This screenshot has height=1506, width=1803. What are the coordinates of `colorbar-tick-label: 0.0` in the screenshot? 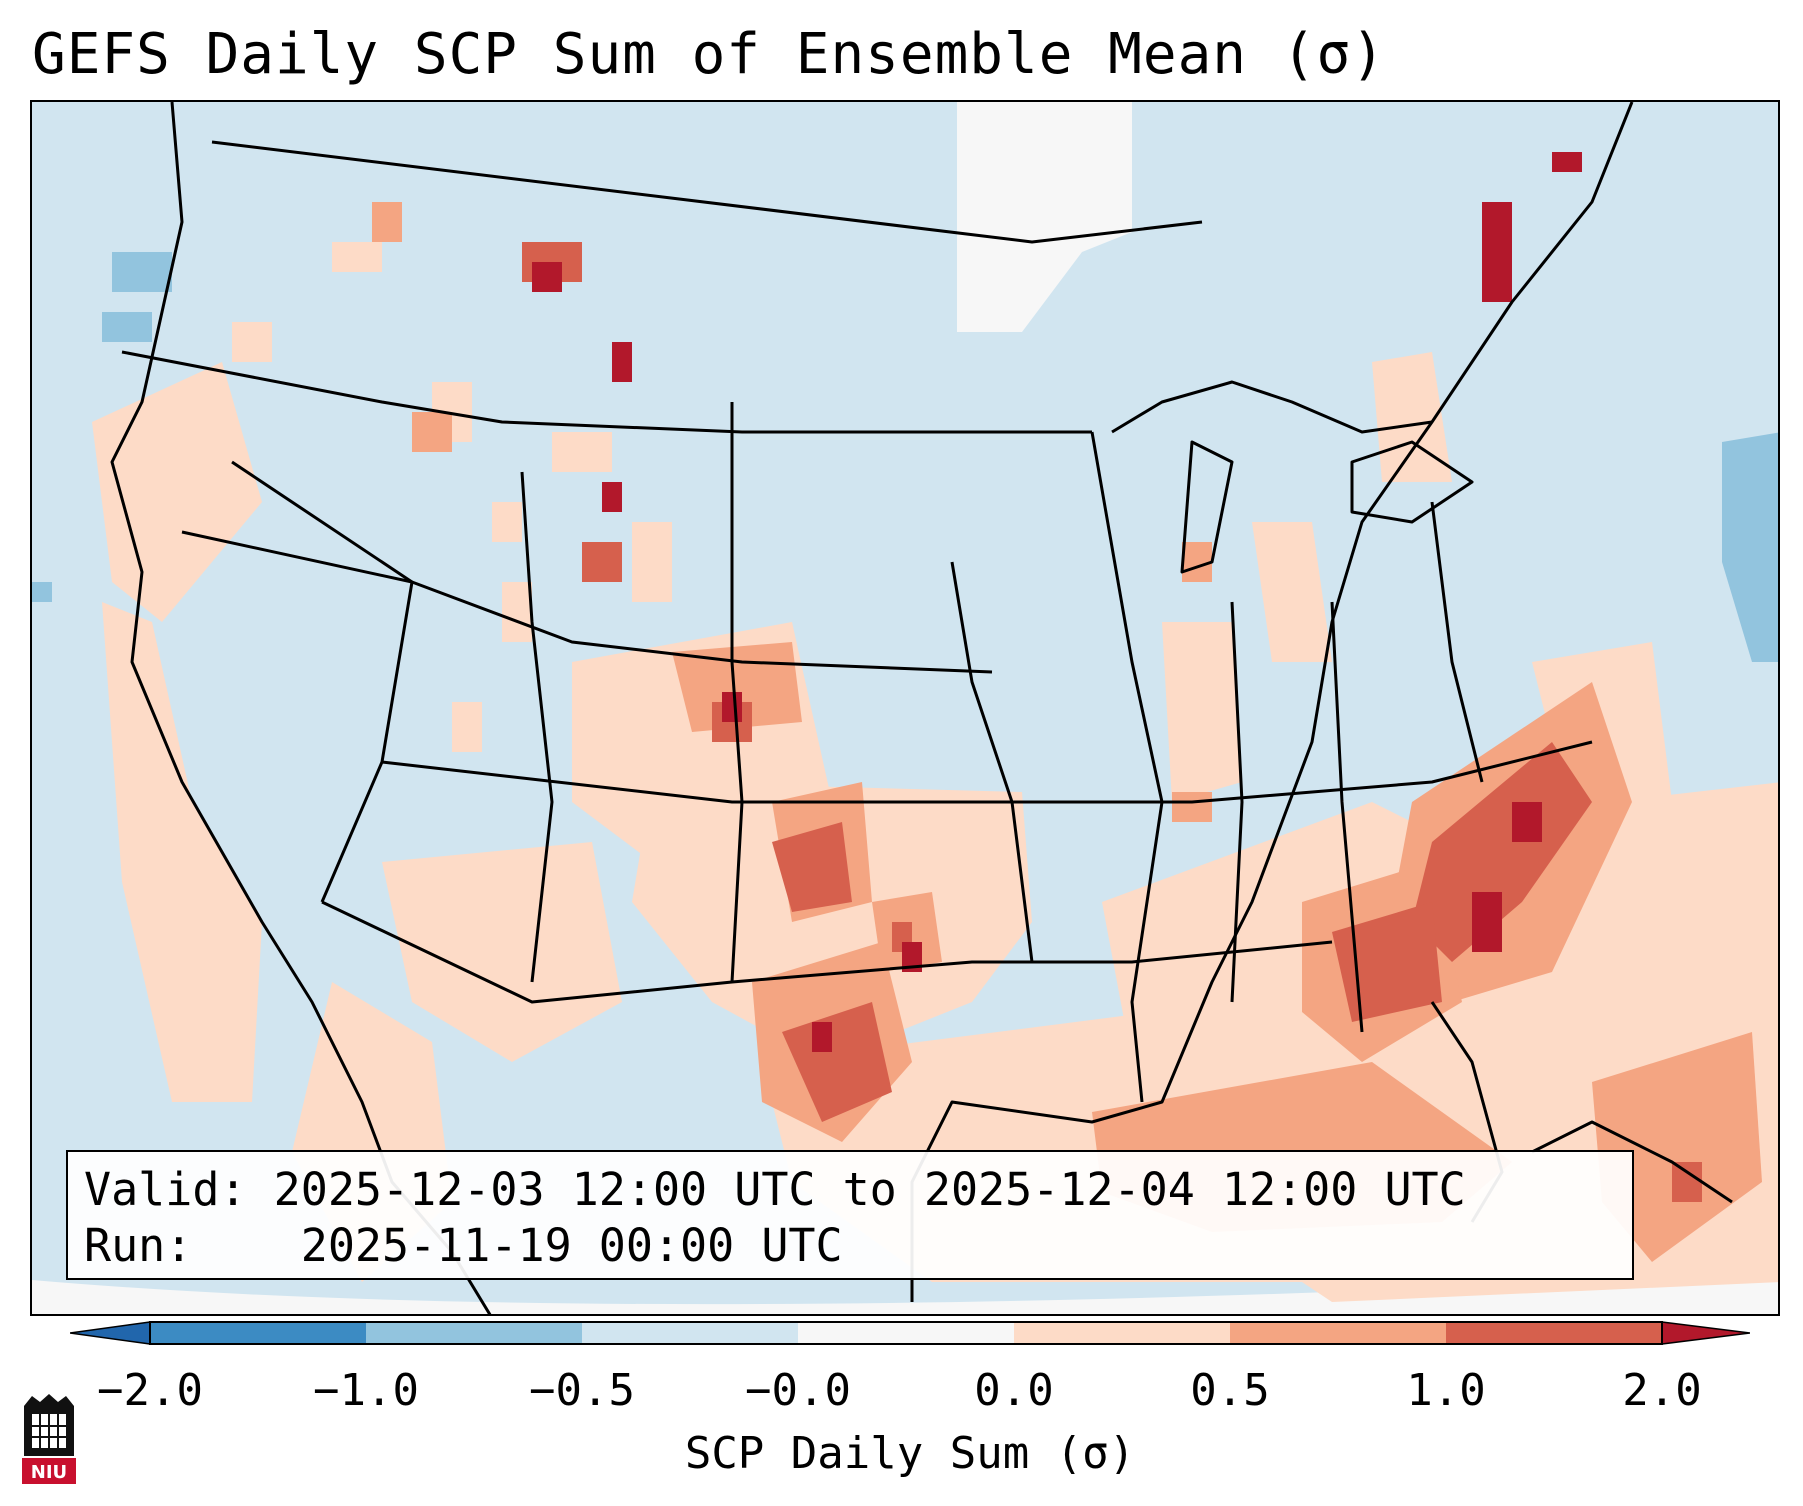 It's located at (1014, 1390).